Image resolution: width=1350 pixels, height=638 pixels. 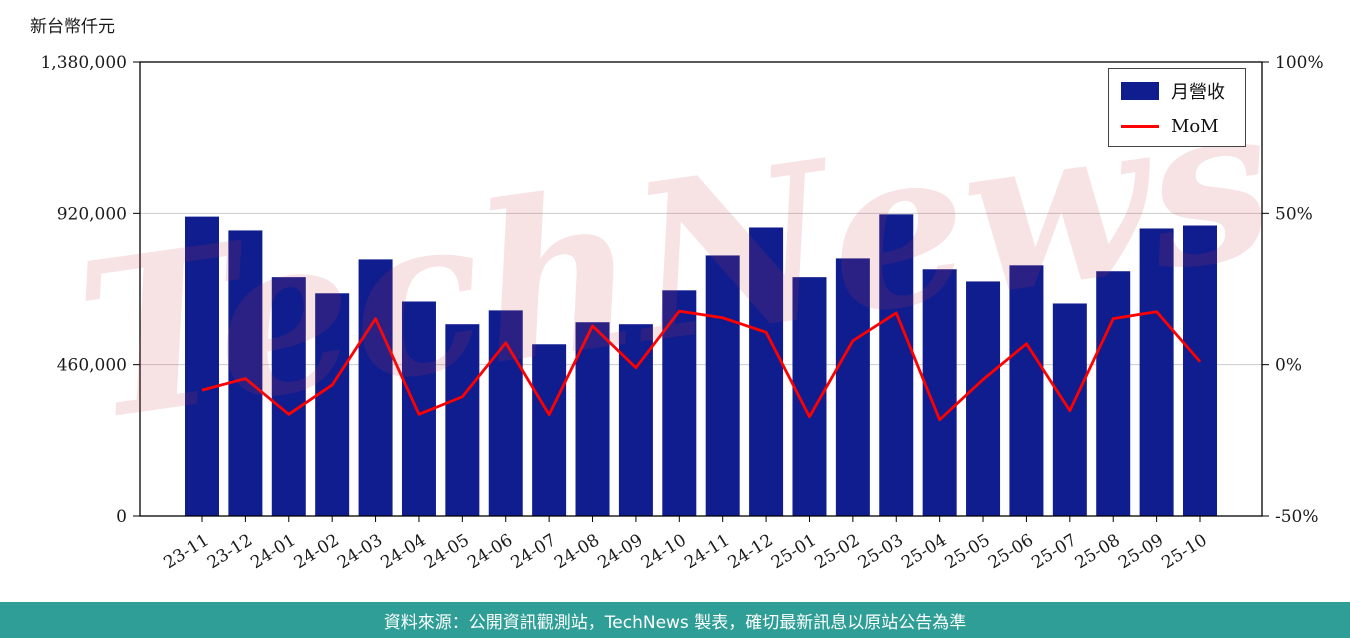 What do you see at coordinates (924, 551) in the screenshot?
I see `x-tick-label: 25-04` at bounding box center [924, 551].